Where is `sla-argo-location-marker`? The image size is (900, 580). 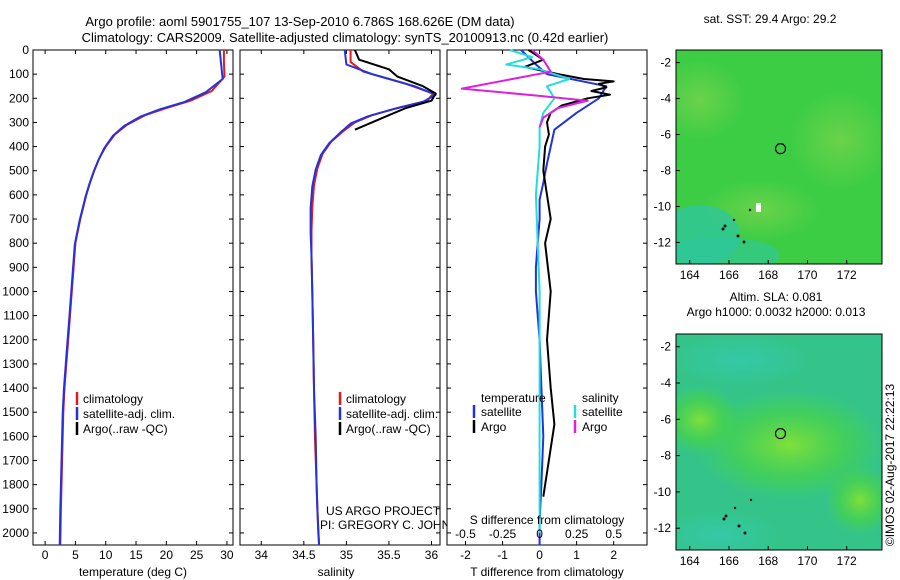
sla-argo-location-marker is located at coordinates (780, 433).